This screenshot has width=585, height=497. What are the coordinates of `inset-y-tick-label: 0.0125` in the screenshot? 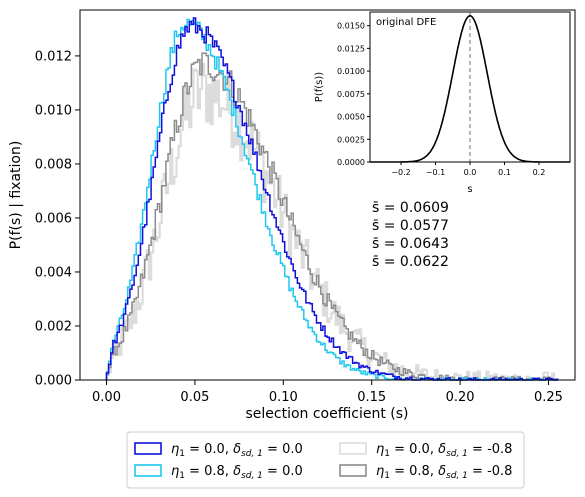 It's located at (351, 48).